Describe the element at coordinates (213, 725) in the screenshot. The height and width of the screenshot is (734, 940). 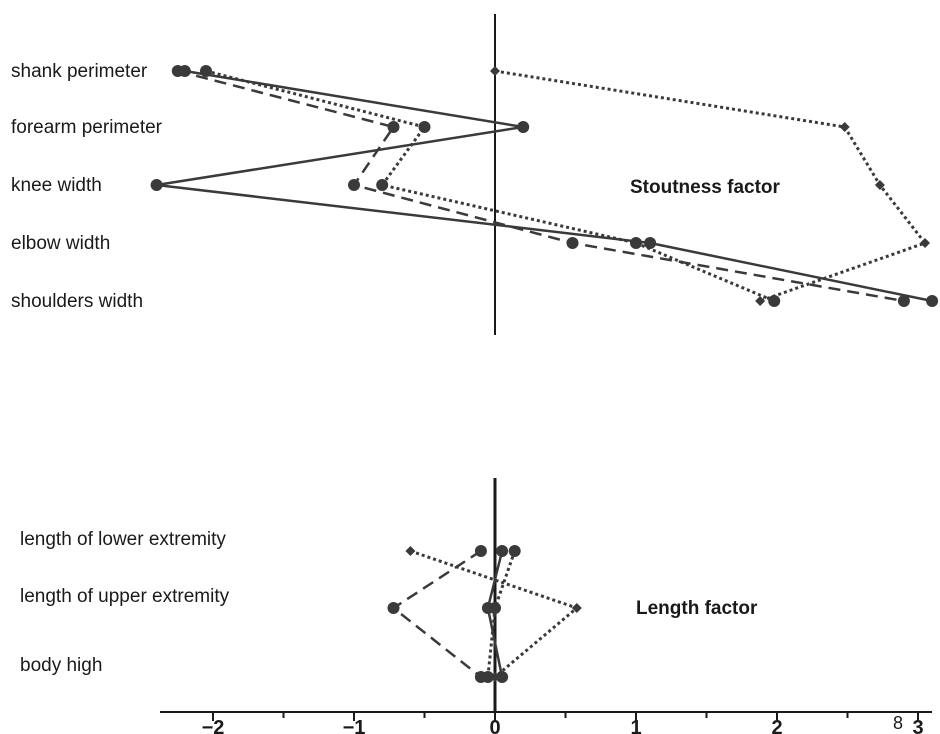
I see `x-tick-label: −2` at that location.